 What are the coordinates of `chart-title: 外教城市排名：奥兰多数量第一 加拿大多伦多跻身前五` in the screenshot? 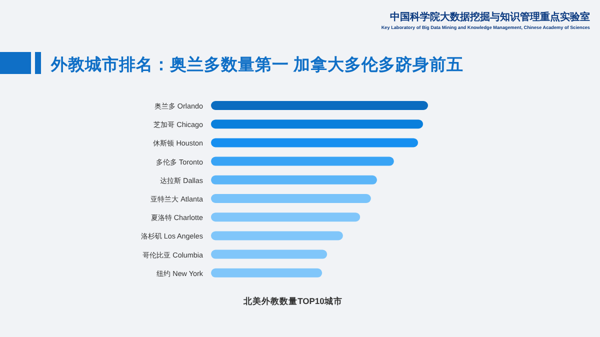 It's located at (257, 64).